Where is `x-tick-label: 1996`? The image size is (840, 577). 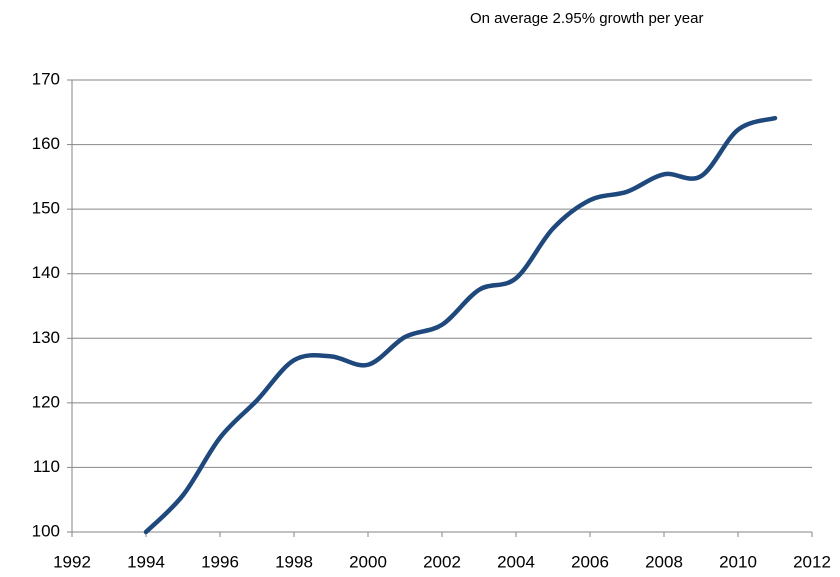
x-tick-label: 1996 is located at coordinates (220, 561).